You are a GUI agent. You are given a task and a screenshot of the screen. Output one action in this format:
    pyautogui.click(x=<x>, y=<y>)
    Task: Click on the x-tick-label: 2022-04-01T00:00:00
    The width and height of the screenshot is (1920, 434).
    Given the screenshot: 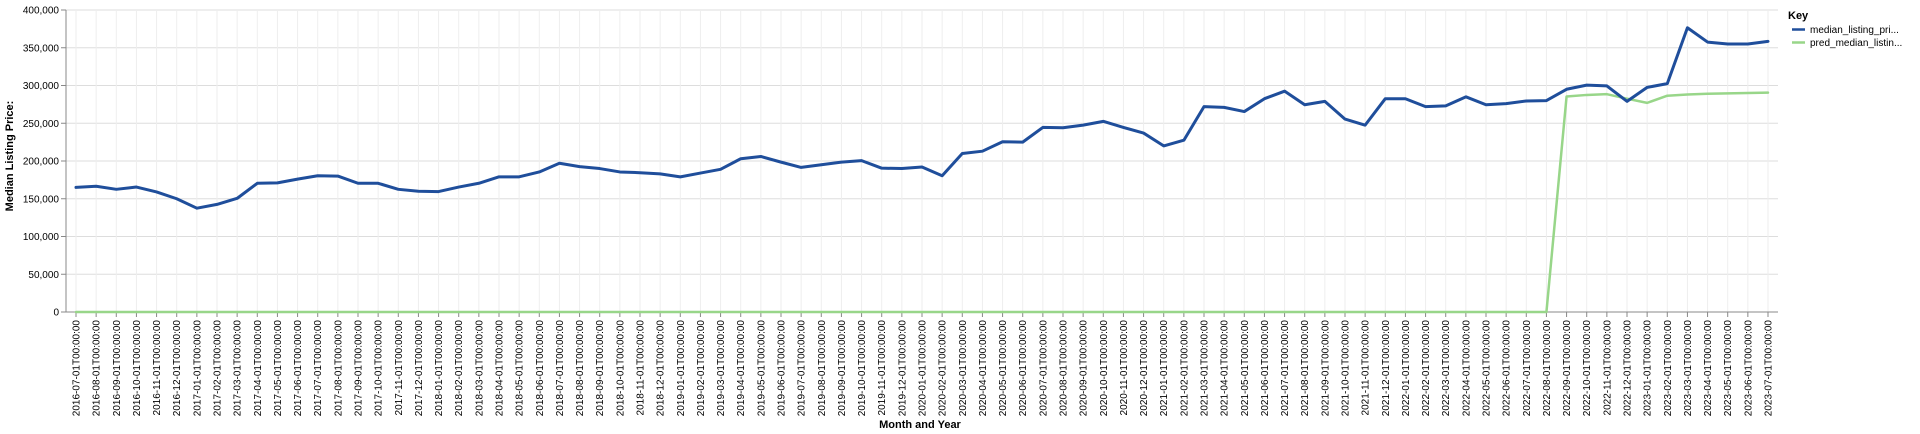 What is the action you would take?
    pyautogui.click(x=1466, y=368)
    